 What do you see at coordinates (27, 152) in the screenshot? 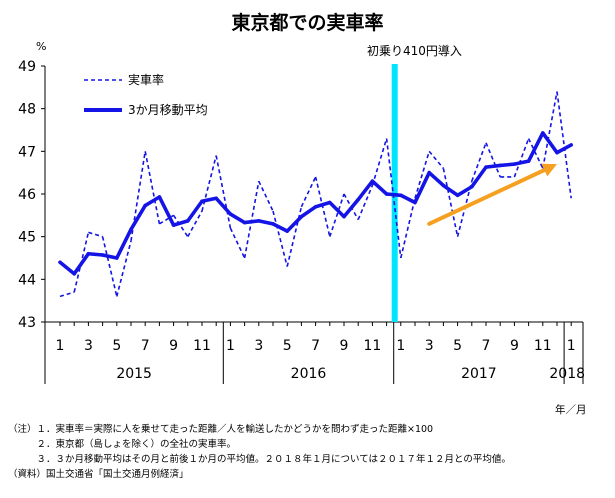
I see `y-tick-label: 47` at bounding box center [27, 152].